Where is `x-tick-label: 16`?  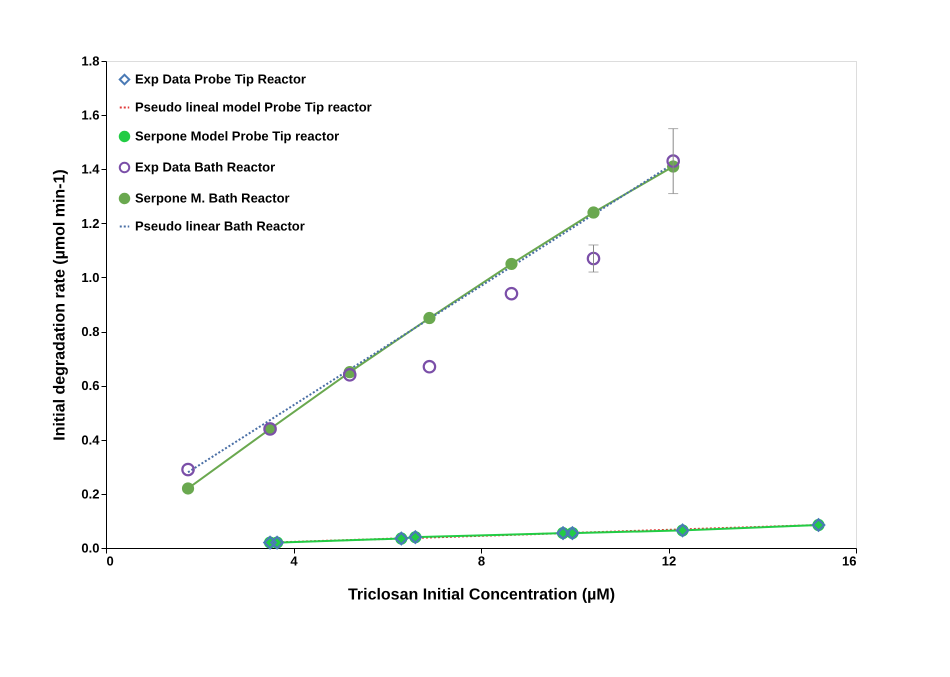 x-tick-label: 16 is located at coordinates (849, 561).